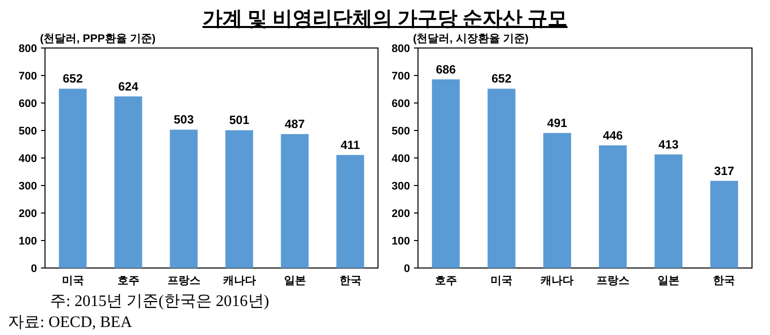 Image resolution: width=770 pixels, height=335 pixels. What do you see at coordinates (98, 39) in the screenshot?
I see `chart-subtitle: (천달러, PPP환율 기준)` at bounding box center [98, 39].